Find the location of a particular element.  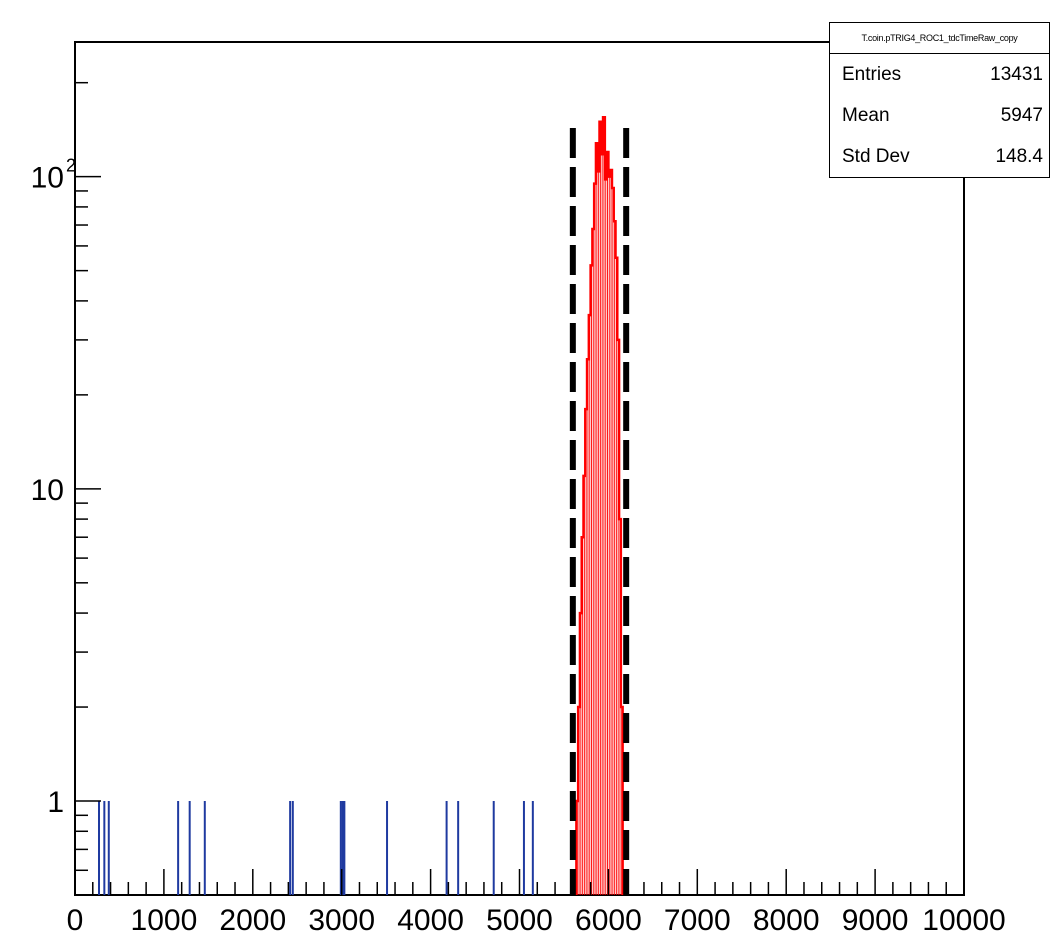

red-histogram-outline is located at coordinates (599, 505).